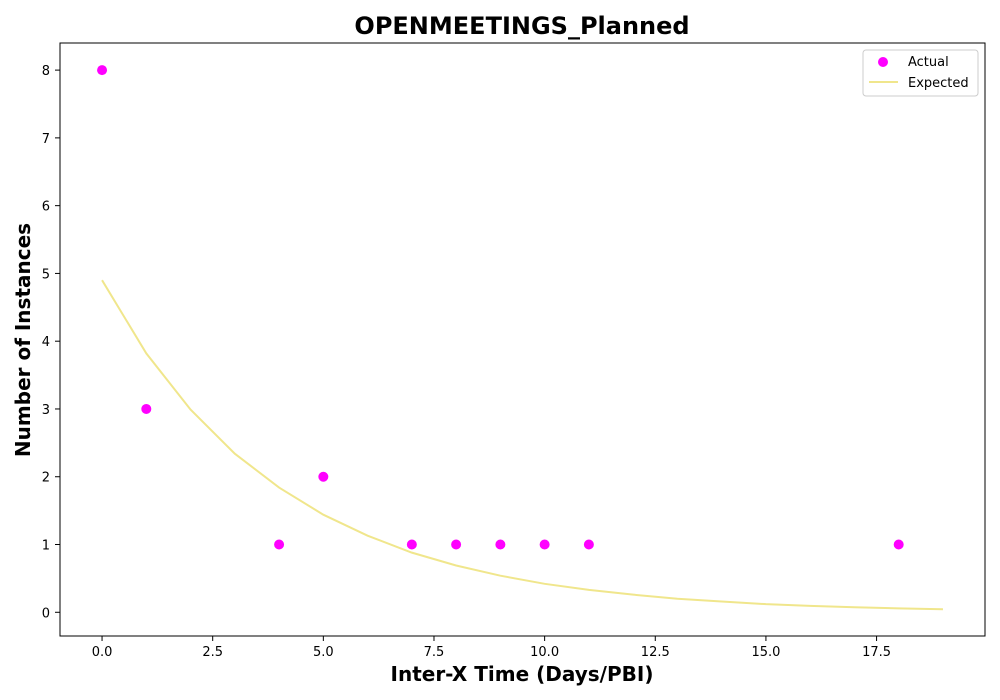  I want to click on y-tick-label: 0, so click(46, 613).